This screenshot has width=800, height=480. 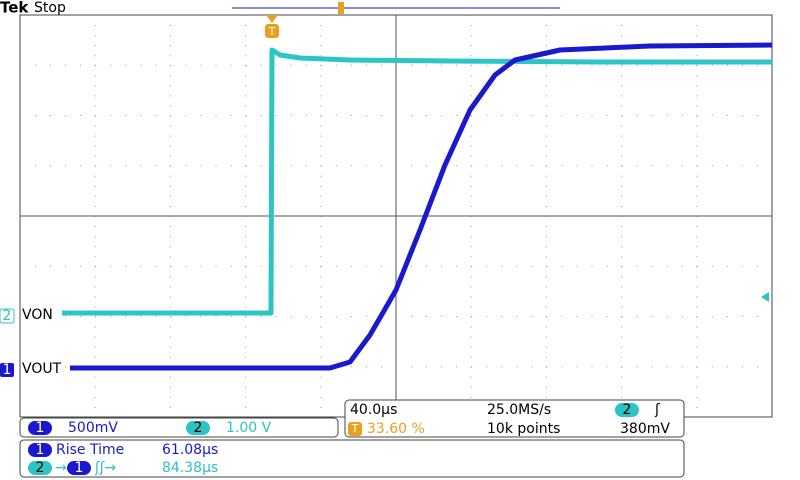 I want to click on ch2-badge-text: 2, so click(x=198, y=428).